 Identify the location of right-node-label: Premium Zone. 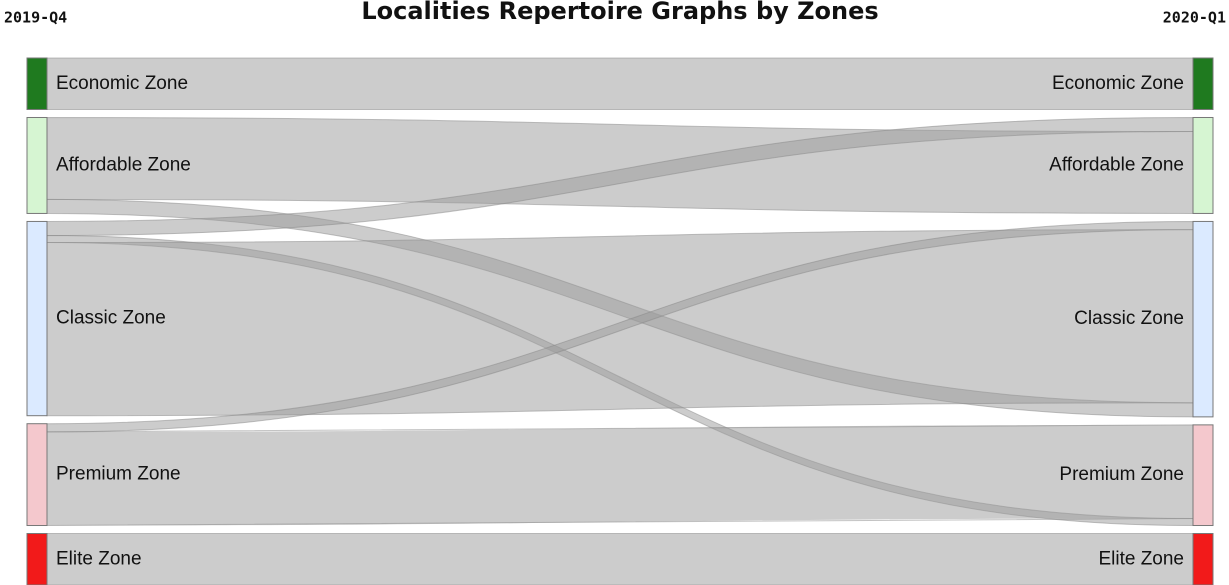
(1121, 474).